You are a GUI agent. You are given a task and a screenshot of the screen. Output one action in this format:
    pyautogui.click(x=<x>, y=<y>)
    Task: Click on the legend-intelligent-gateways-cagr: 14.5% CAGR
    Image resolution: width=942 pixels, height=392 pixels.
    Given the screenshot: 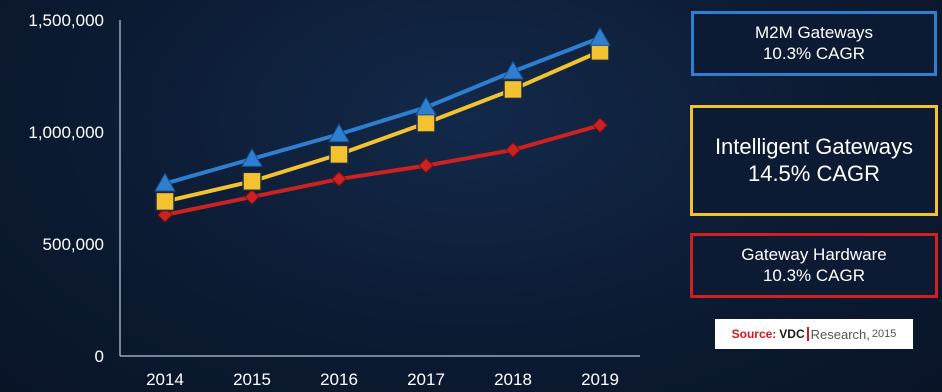 What is the action you would take?
    pyautogui.click(x=814, y=173)
    